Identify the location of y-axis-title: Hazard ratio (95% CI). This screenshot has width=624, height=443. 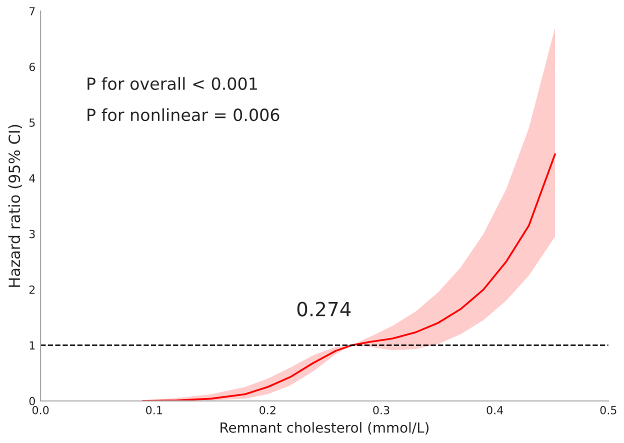
(15, 205).